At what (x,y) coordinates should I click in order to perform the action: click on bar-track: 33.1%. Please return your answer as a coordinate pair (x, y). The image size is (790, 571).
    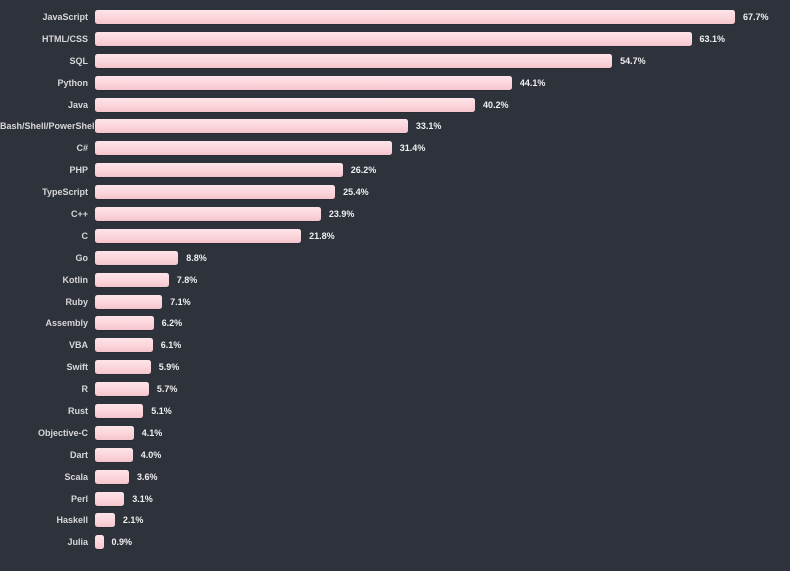
    Looking at the image, I should click on (442, 126).